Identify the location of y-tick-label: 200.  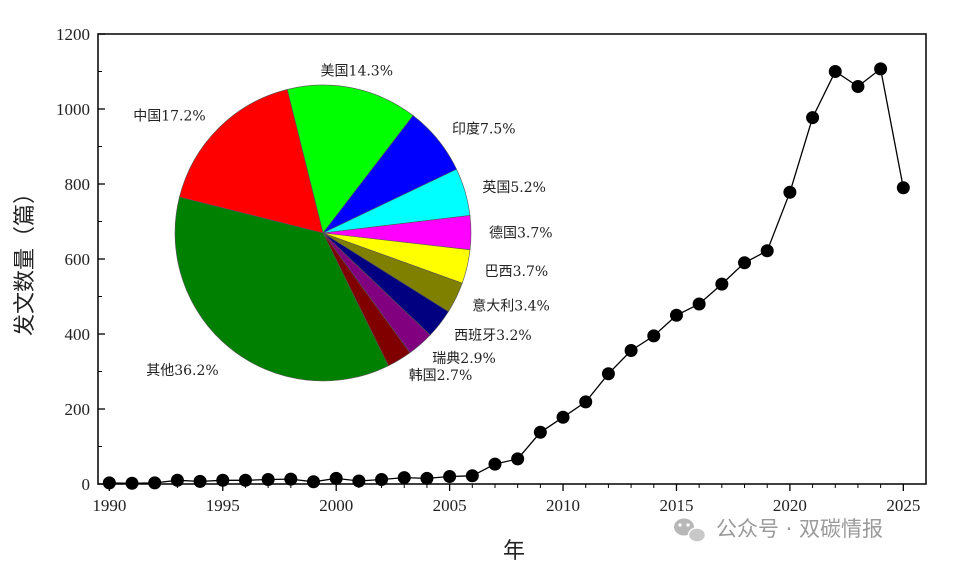
(78, 409).